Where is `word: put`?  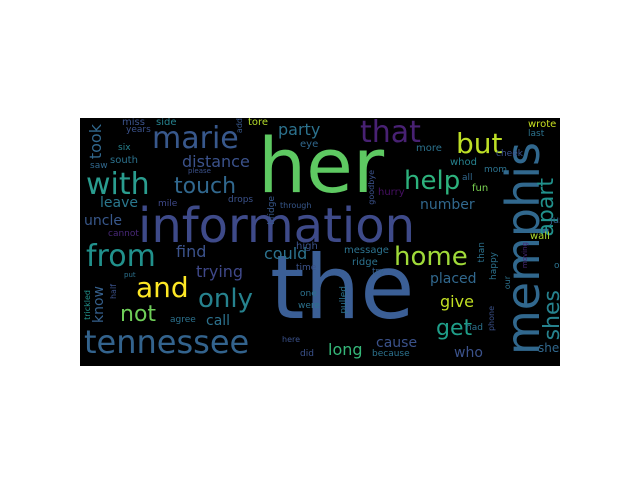 word: put is located at coordinates (130, 275).